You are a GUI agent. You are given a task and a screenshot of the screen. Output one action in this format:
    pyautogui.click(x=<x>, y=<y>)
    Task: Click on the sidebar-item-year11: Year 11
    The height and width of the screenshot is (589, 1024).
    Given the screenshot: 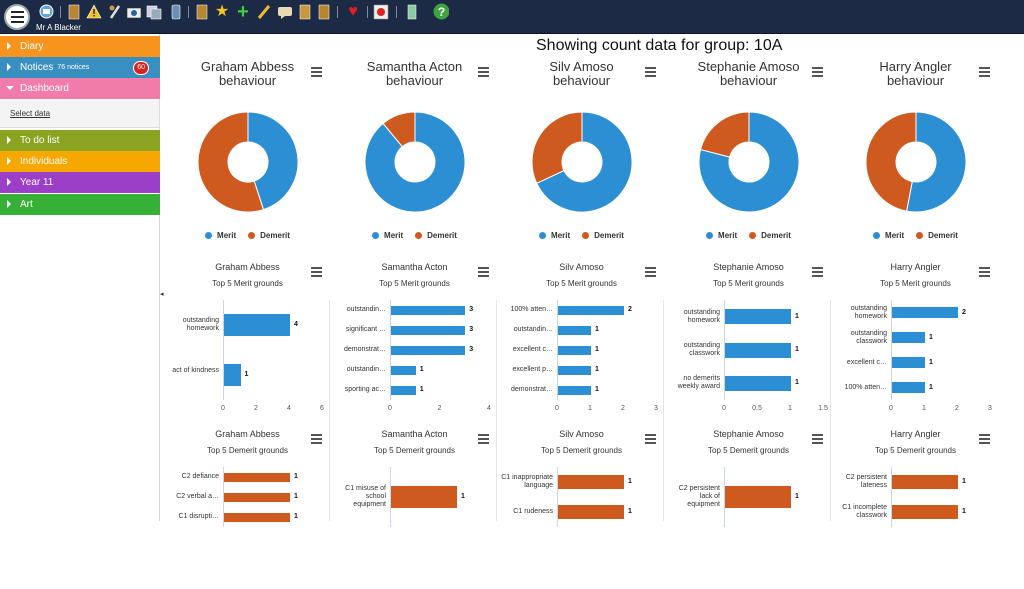 What is the action you would take?
    pyautogui.click(x=80, y=182)
    